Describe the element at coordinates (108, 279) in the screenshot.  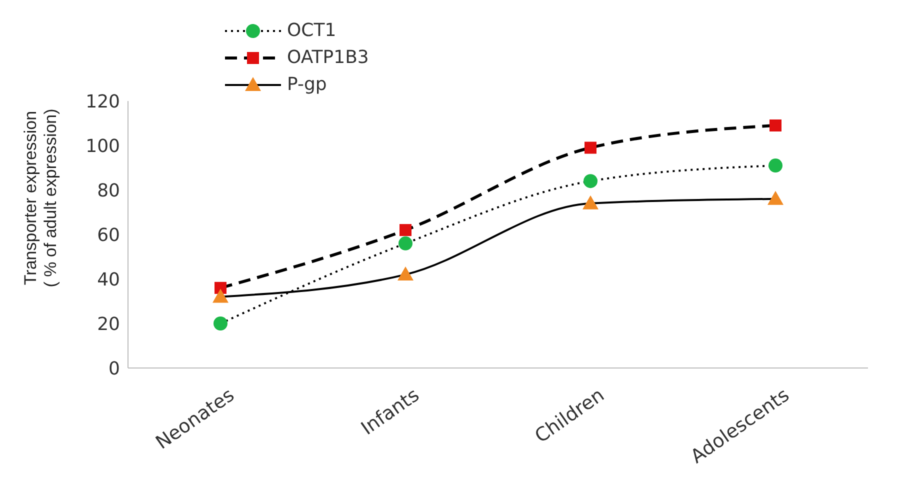
I see `y-tick-label: 40` at that location.